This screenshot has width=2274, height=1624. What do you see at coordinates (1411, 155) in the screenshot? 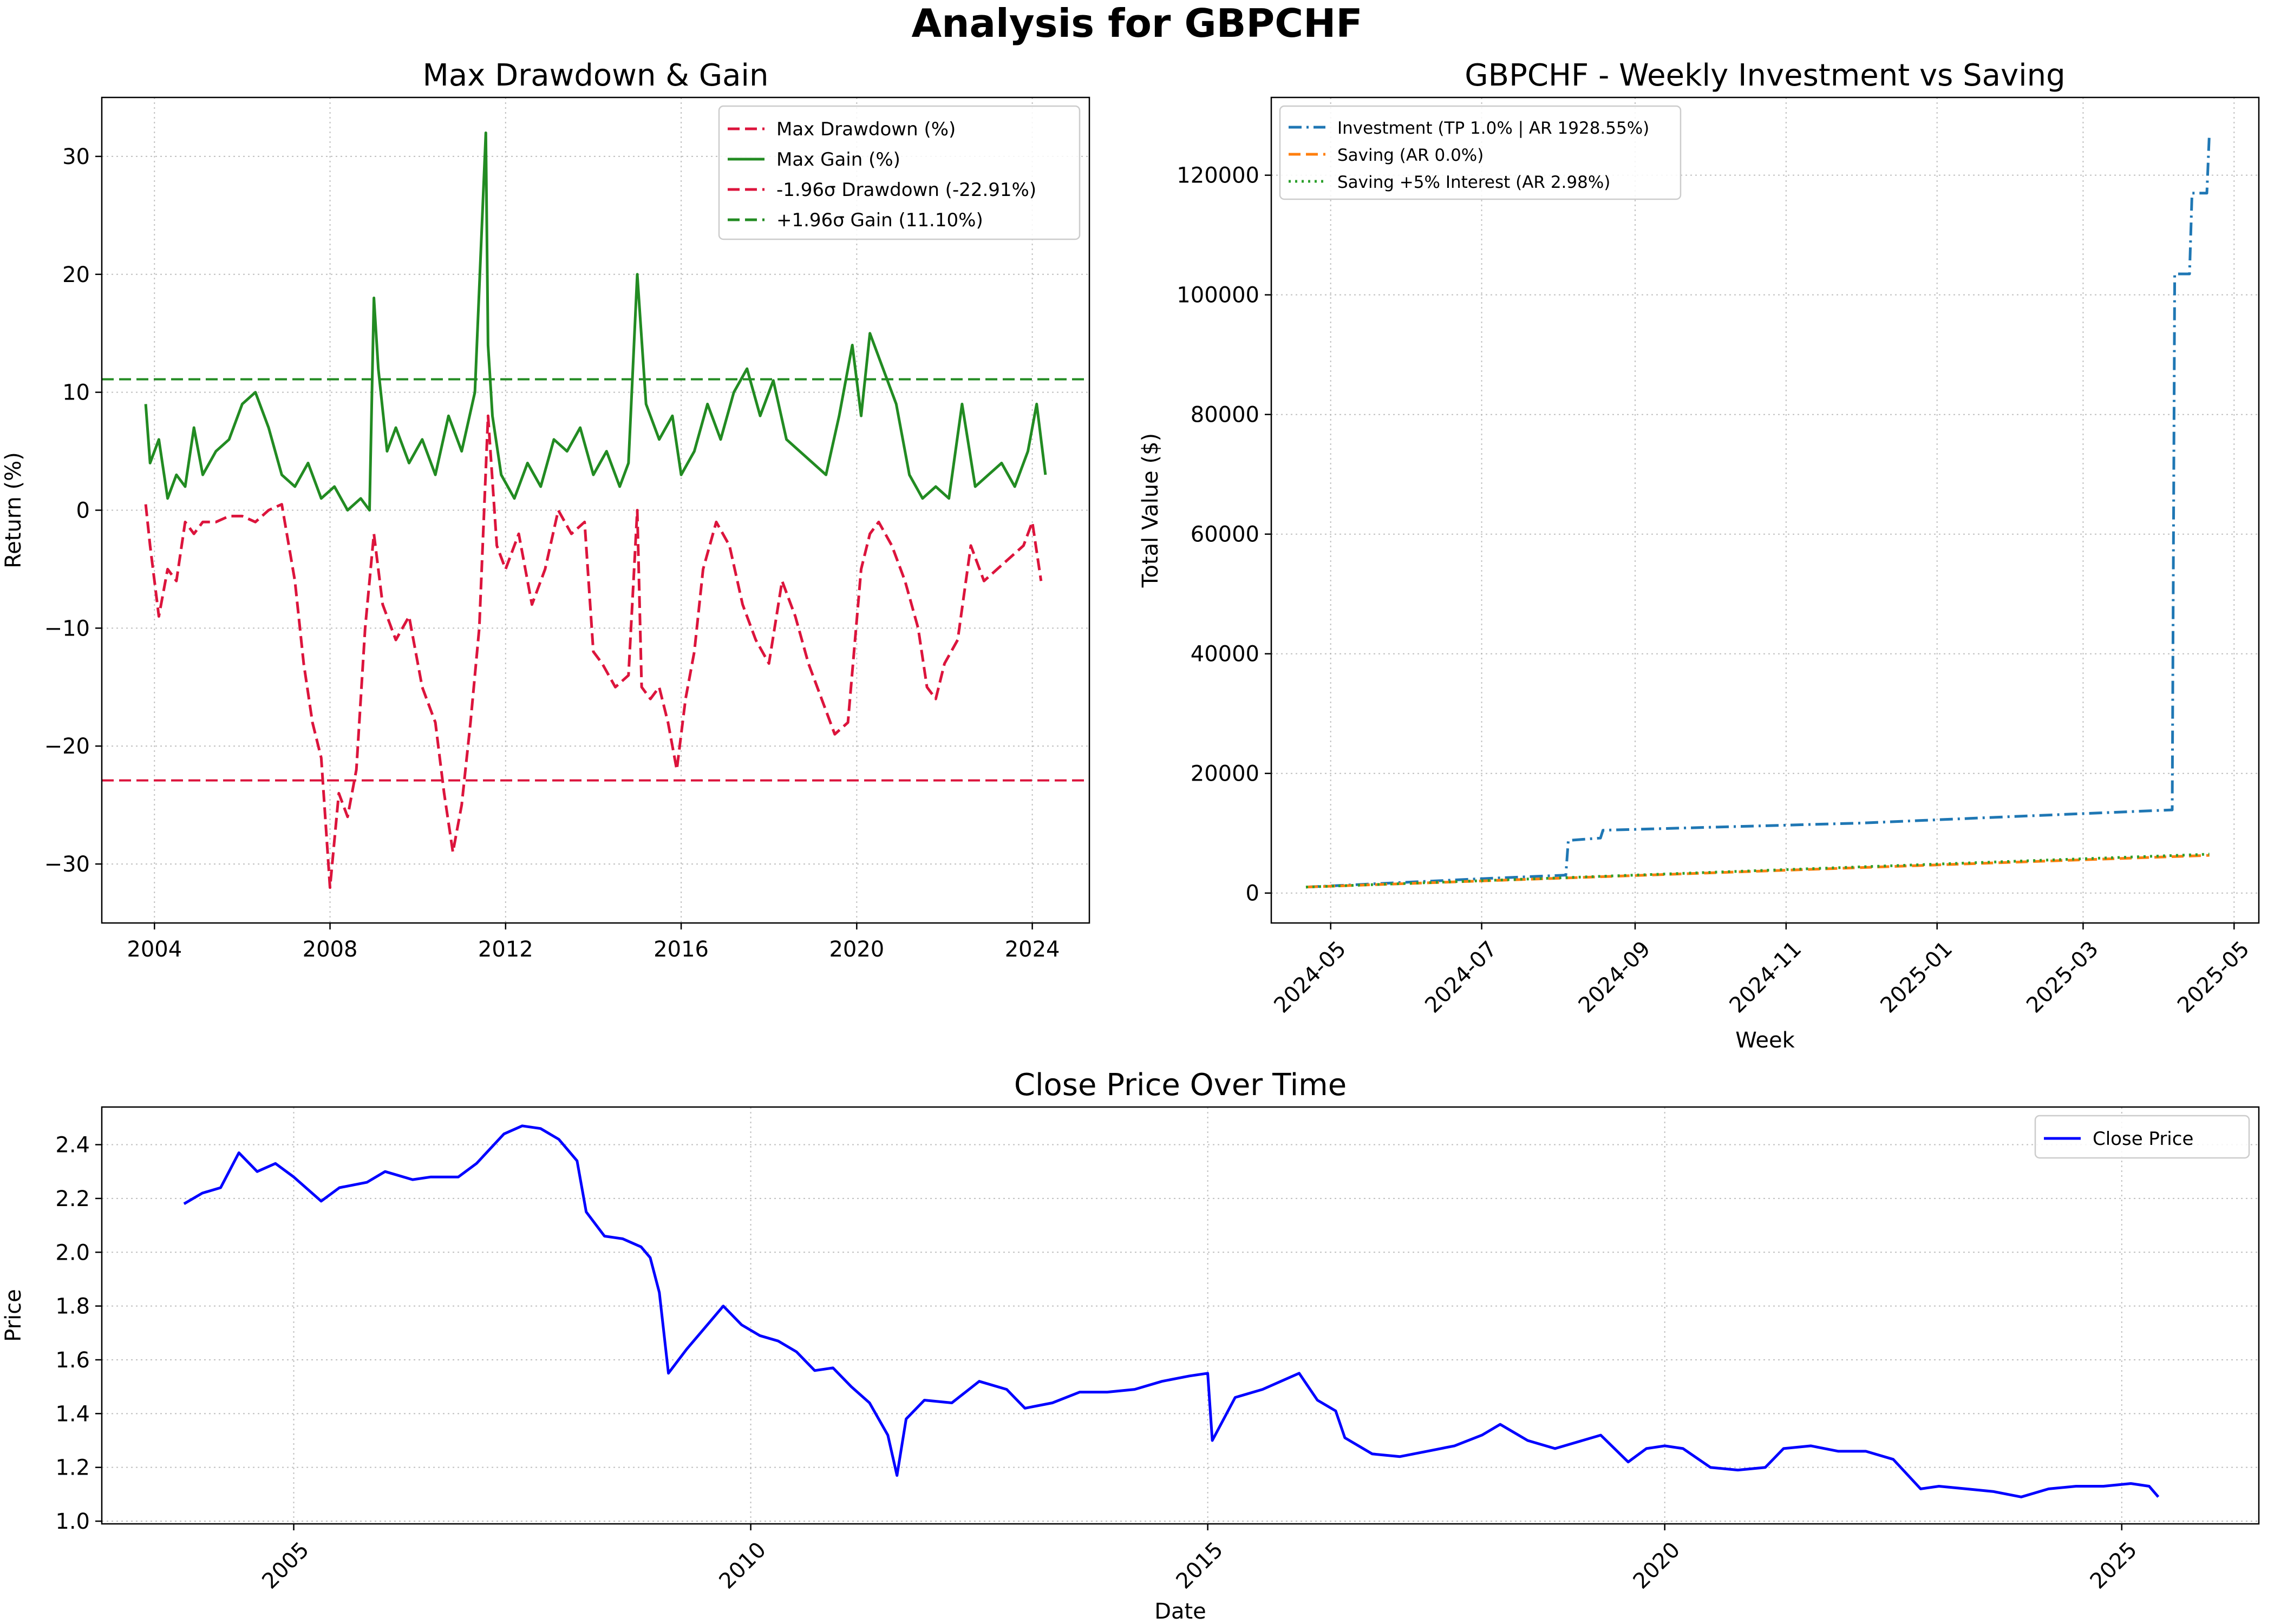
I see `legend-label: Saving (AR 0.0%)` at bounding box center [1411, 155].